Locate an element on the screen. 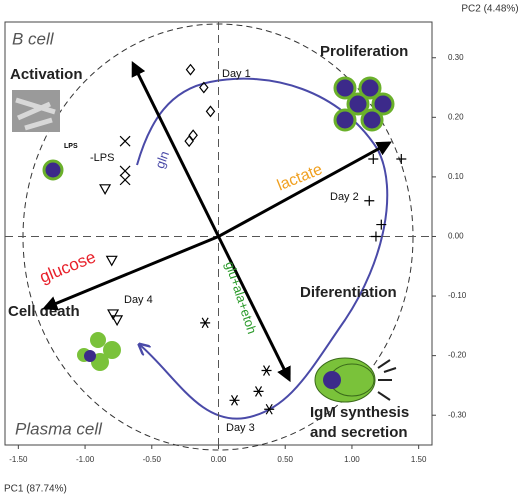  annotation: Cell death is located at coordinates (44, 311).